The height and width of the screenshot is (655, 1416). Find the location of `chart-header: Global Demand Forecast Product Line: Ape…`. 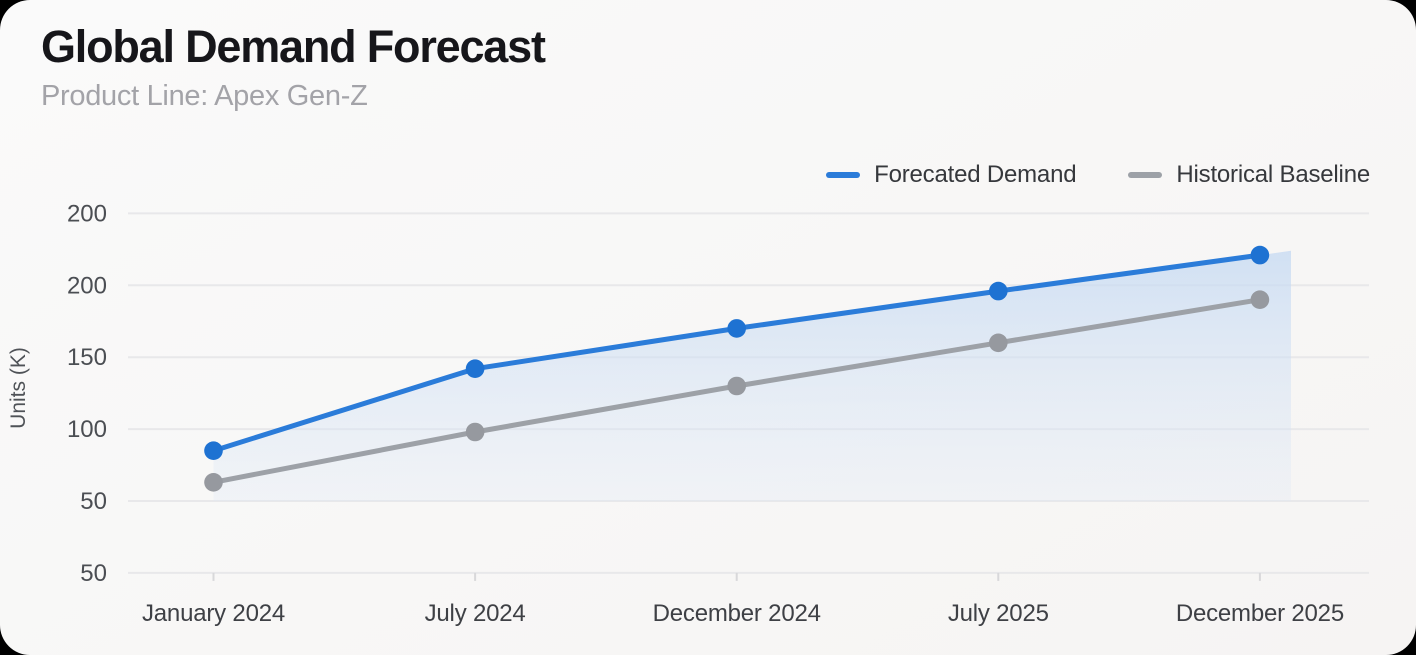

chart-header: Global Demand Forecast Product Line: Ape… is located at coordinates (293, 67).